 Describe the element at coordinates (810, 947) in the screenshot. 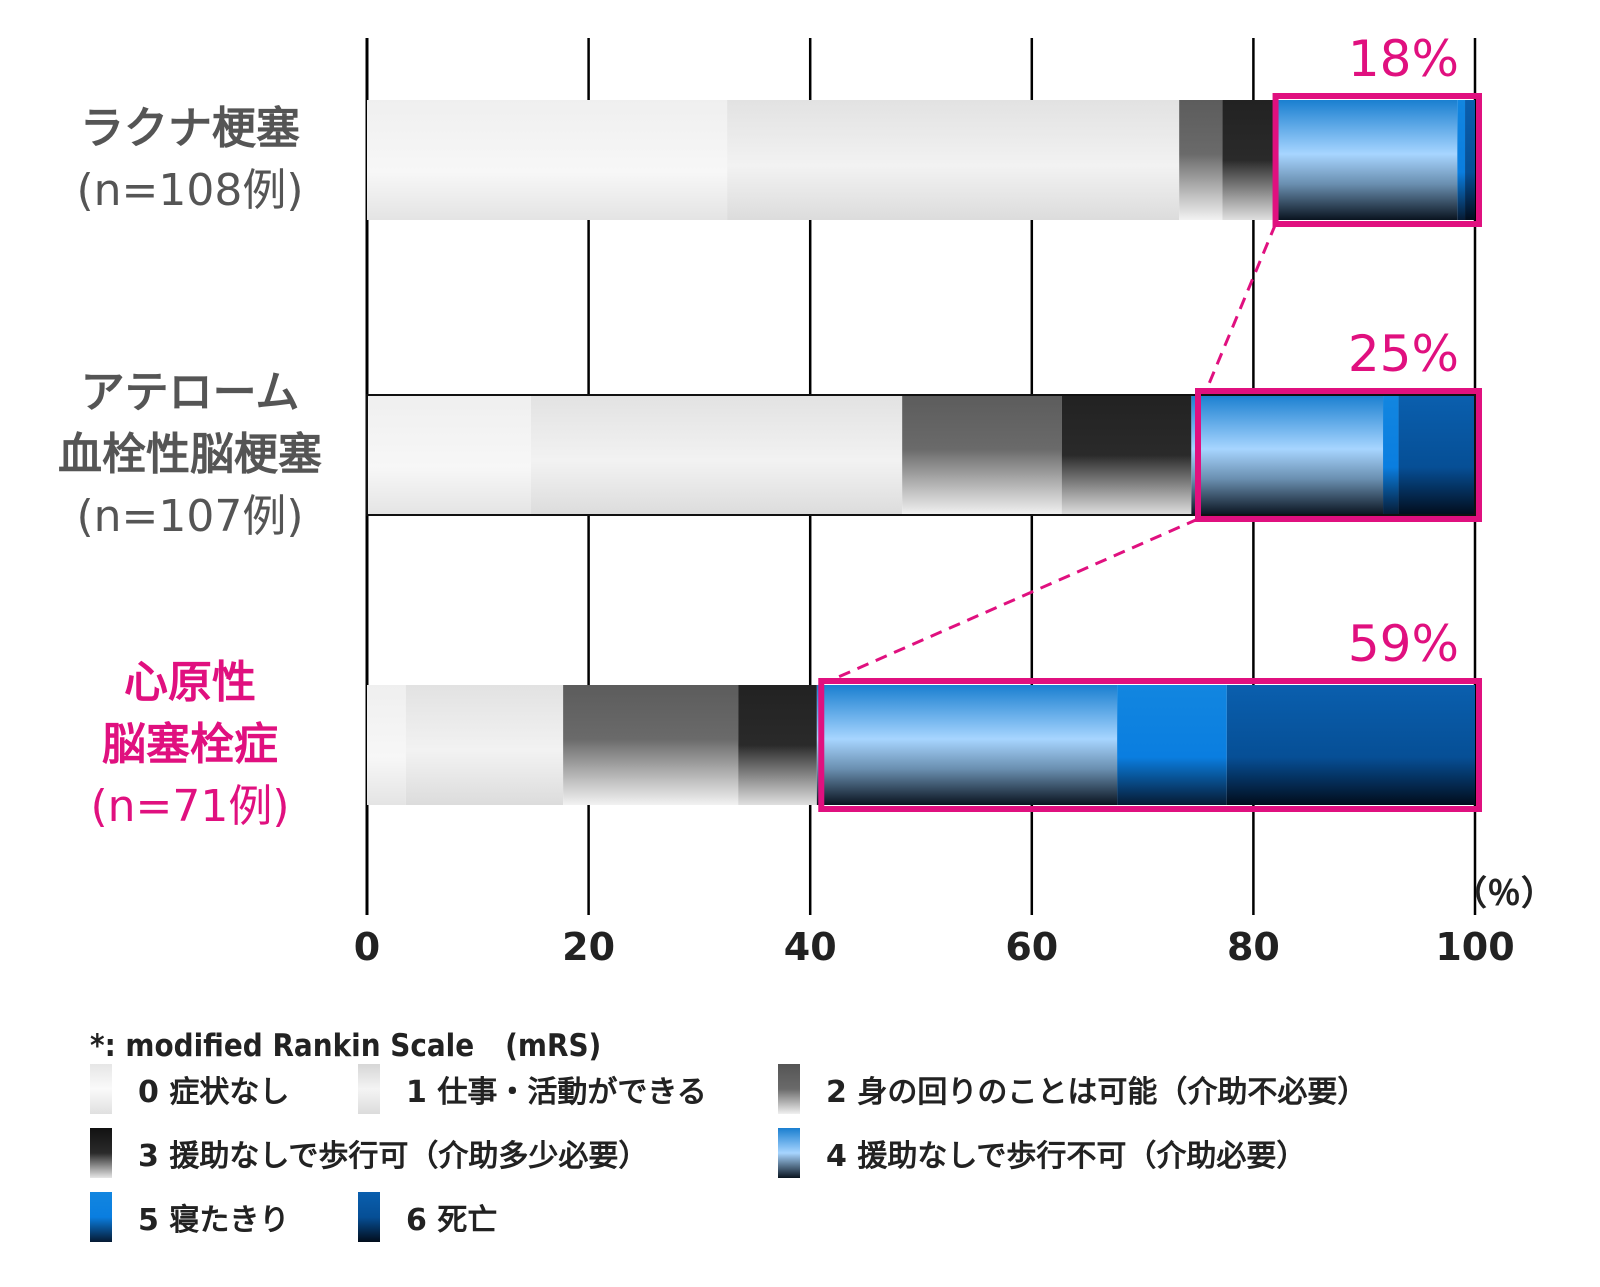

I see `x-tick-label: 40` at that location.